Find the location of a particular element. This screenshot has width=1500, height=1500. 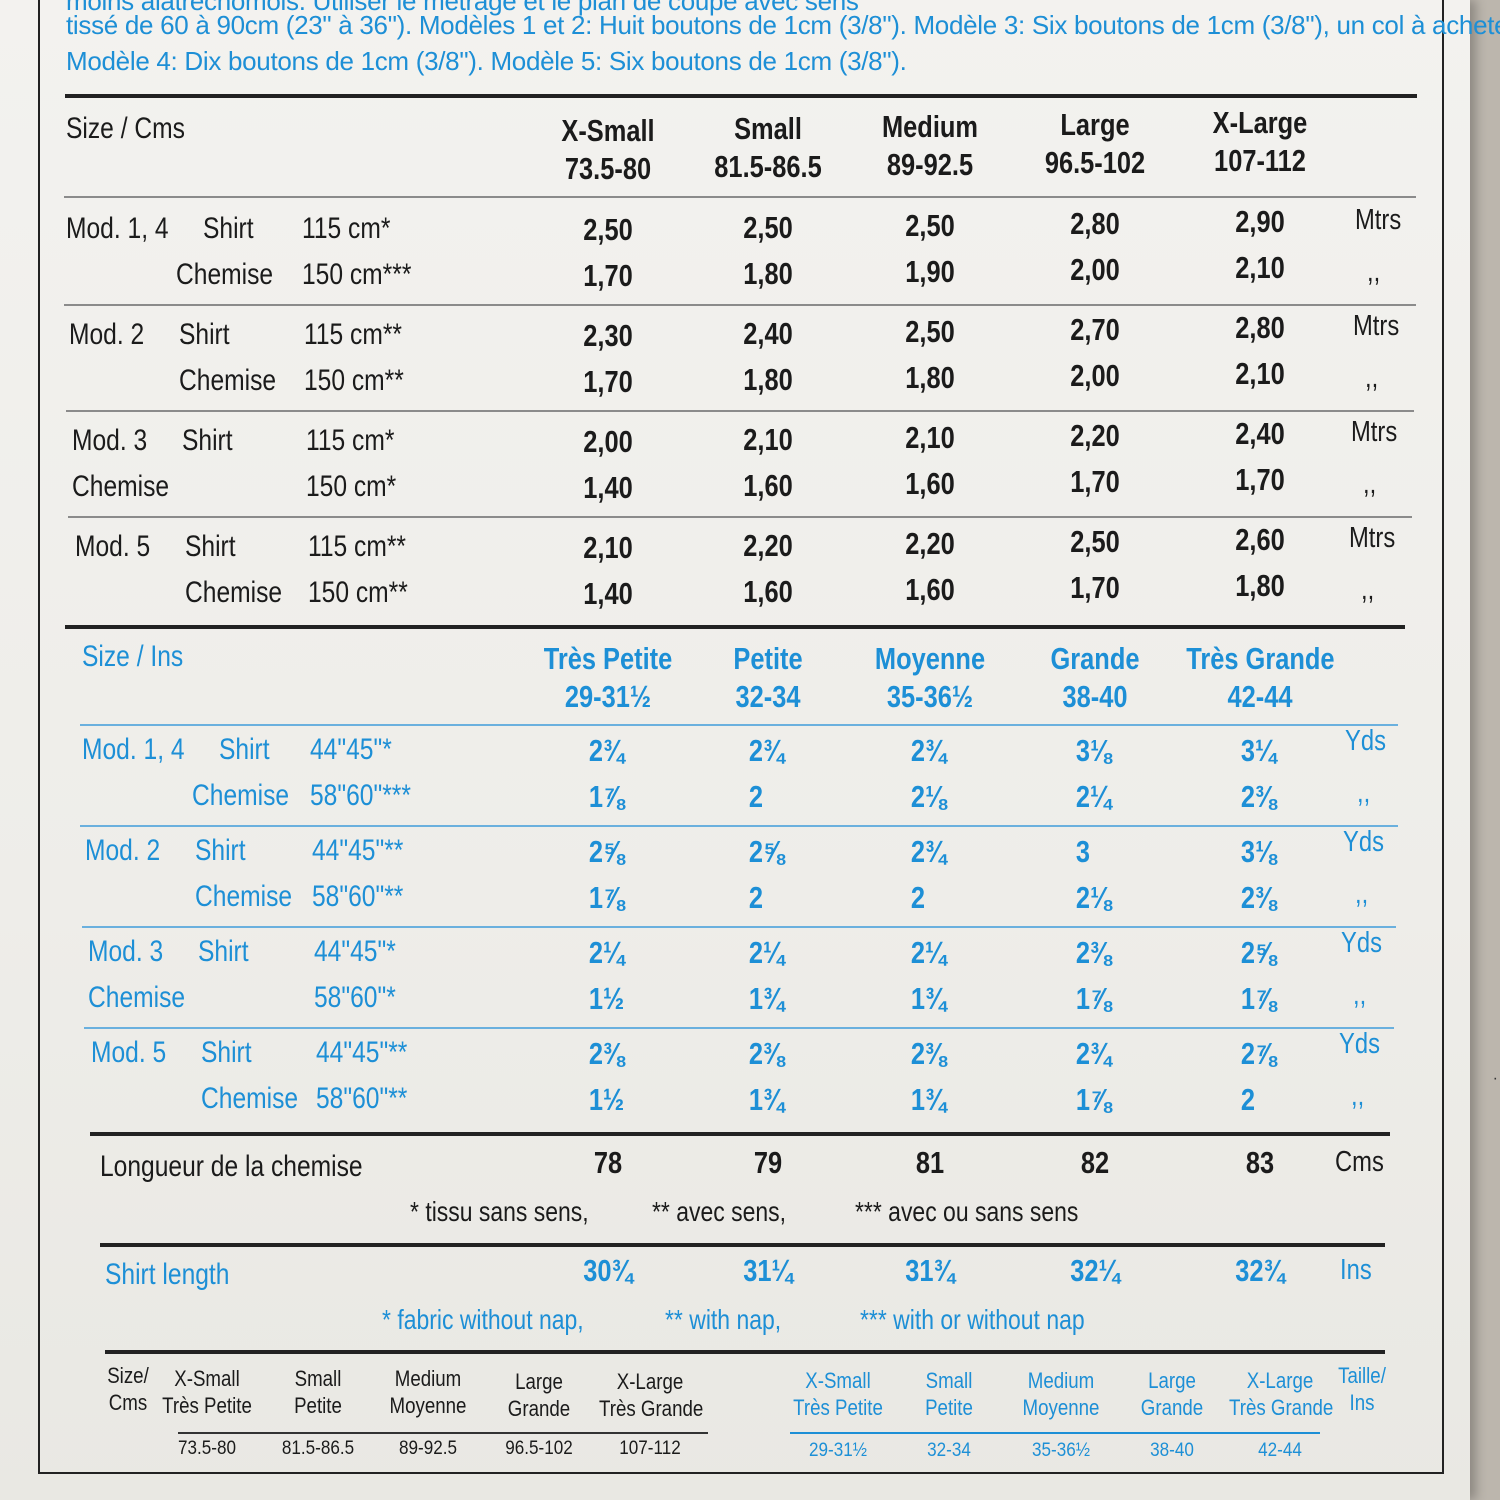

length_fr-note: *** avec ou sans sens is located at coordinates (967, 1211).